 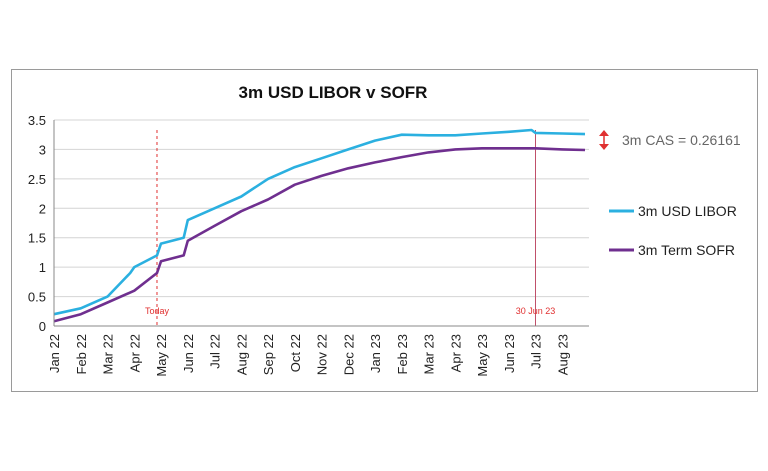 What do you see at coordinates (482, 355) in the screenshot?
I see `x-tick-label: May 23` at bounding box center [482, 355].